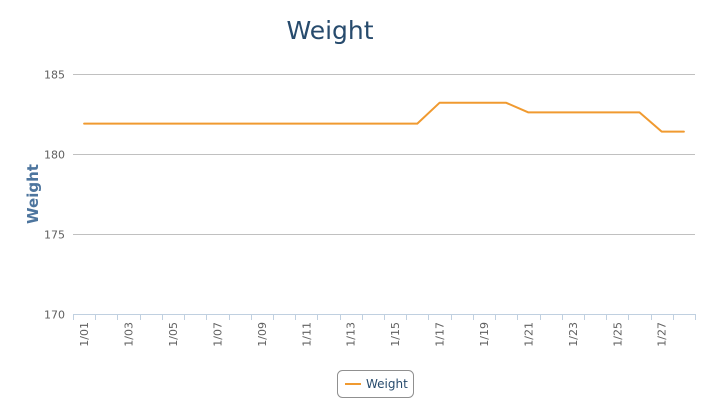  Describe the element at coordinates (351, 334) in the screenshot. I see `x-tick-label: 1/13` at that location.